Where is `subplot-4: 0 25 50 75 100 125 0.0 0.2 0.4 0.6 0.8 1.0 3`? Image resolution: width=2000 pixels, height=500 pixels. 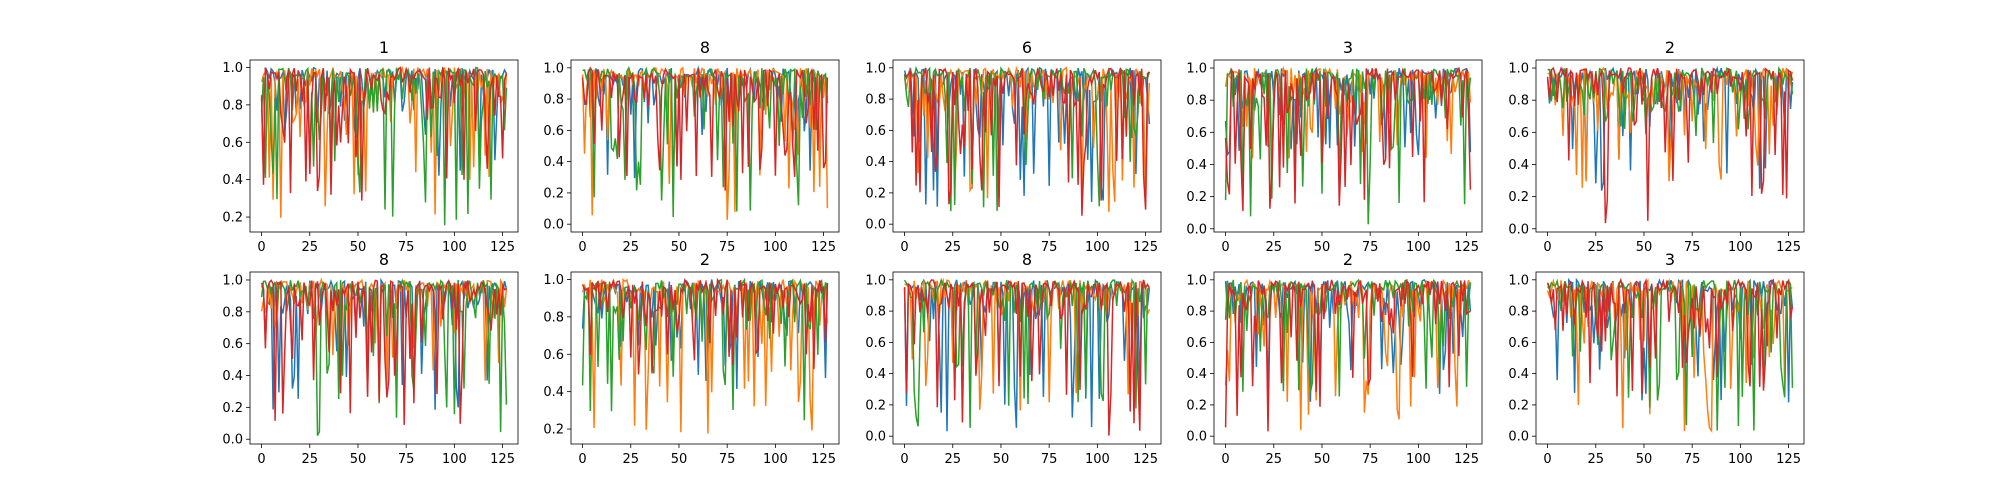
subplot-4: 0 25 50 75 100 125 0.0 0.2 0.4 0.6 0.8 1.0 3 is located at coordinates (1334, 146).